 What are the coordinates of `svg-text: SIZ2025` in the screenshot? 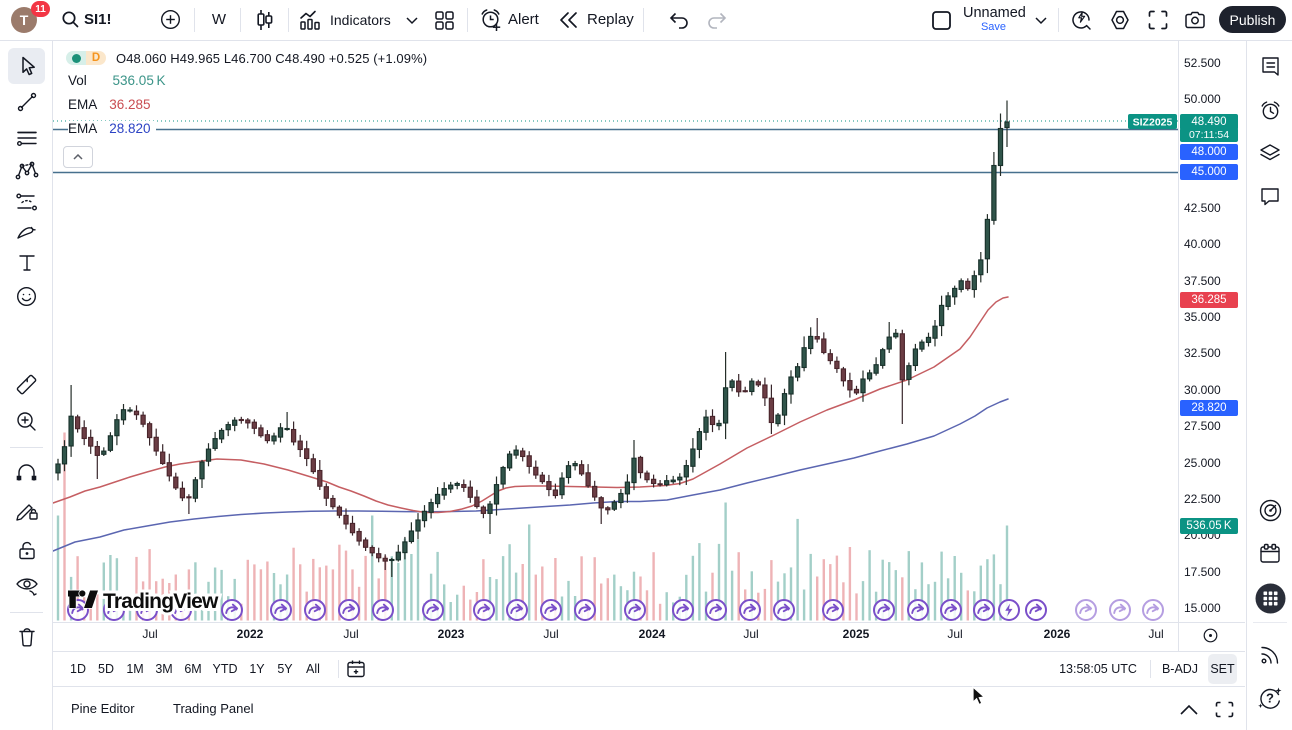 It's located at (1153, 123).